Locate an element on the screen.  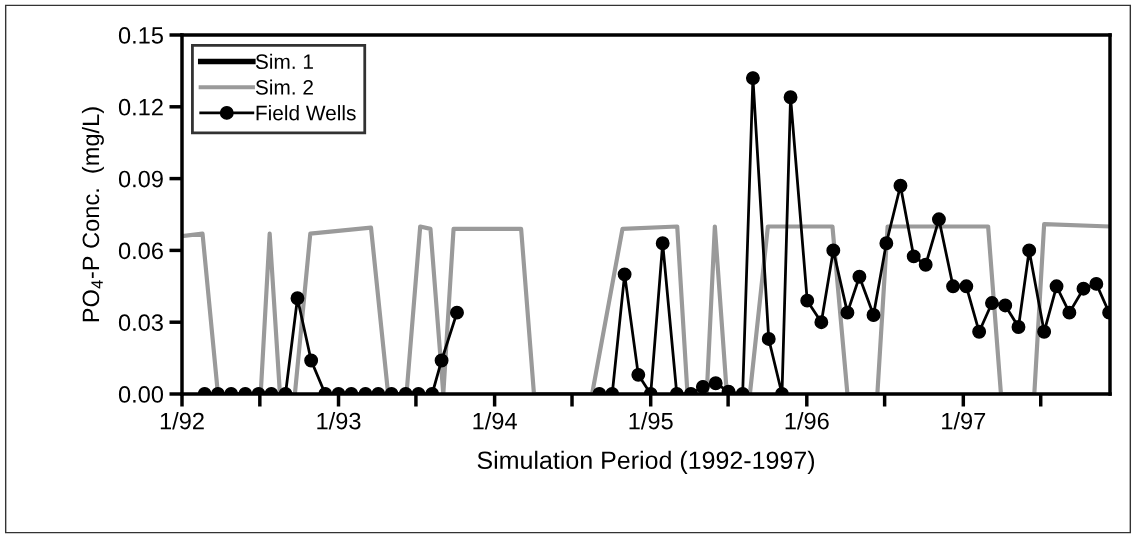
y-tick-label: 0.09 is located at coordinates (140, 179).